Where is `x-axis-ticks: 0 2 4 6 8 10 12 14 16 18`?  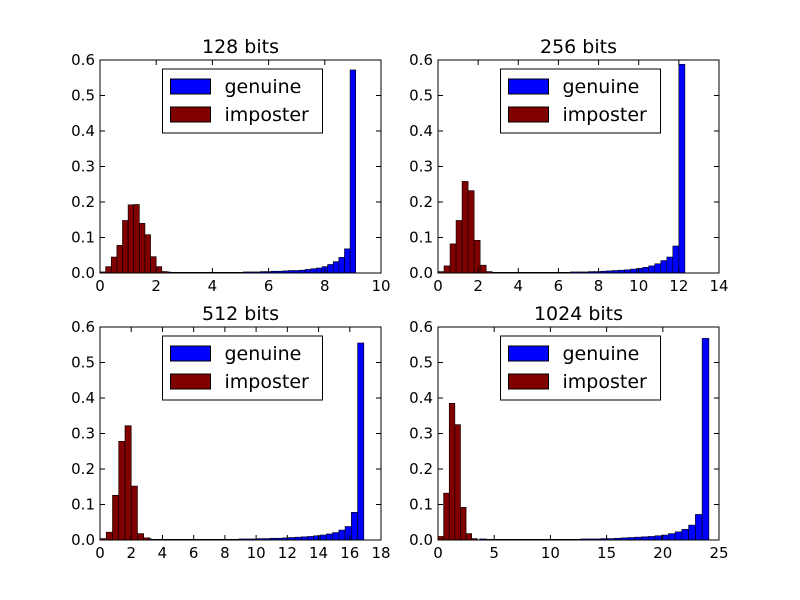
x-axis-ticks: 0 2 4 6 8 10 12 14 16 18 is located at coordinates (243, 444).